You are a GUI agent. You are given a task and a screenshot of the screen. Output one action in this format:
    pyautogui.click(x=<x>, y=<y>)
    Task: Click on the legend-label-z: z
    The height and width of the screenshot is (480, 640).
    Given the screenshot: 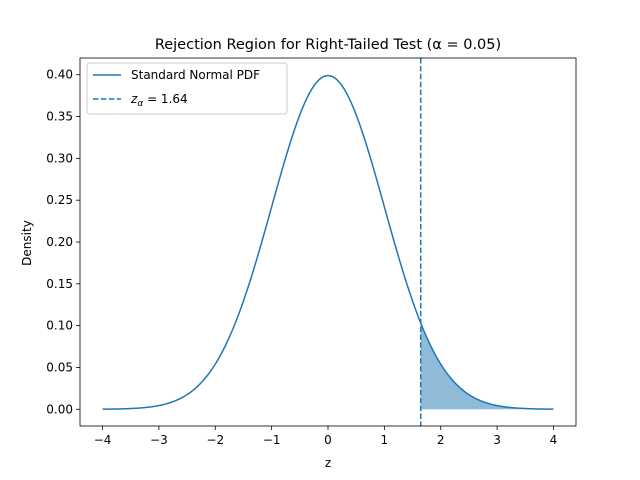 What is the action you would take?
    pyautogui.click(x=134, y=99)
    